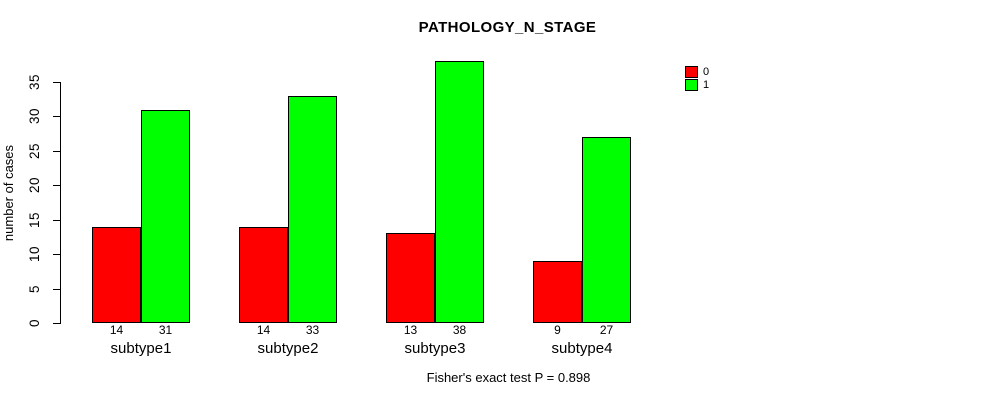 This screenshot has height=400, width=990. Describe the element at coordinates (34, 219) in the screenshot. I see `y-axis-tick-label: 15` at that location.